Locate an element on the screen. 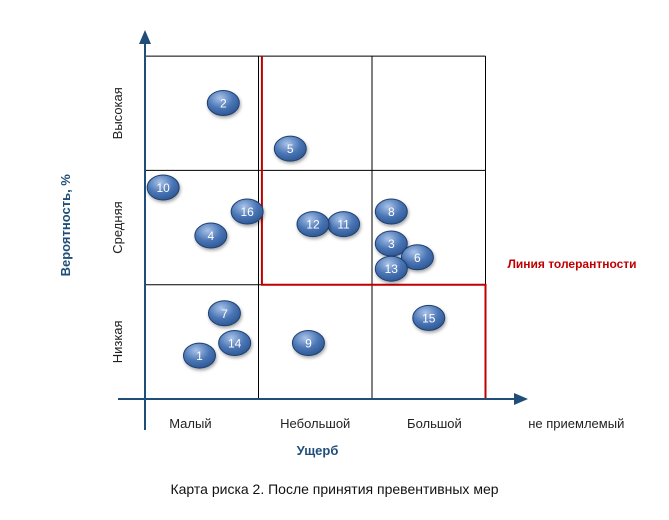 This screenshot has width=669, height=520. risk-point-13: 13 is located at coordinates (391, 268).